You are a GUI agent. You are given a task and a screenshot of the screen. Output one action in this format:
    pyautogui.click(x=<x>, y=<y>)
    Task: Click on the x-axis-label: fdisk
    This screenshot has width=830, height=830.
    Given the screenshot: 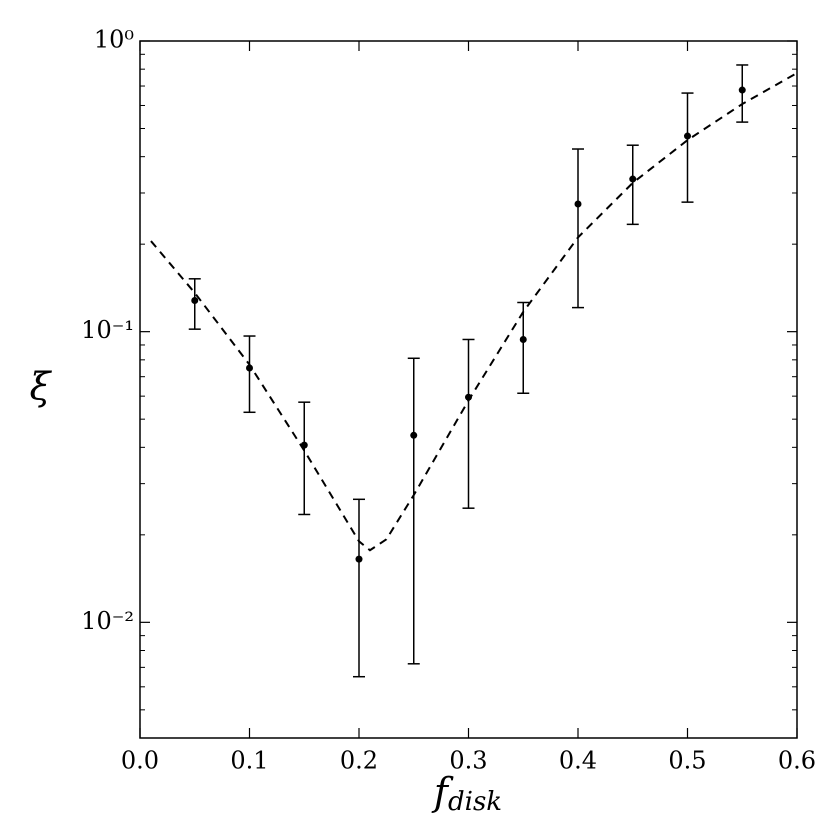 What is the action you would take?
    pyautogui.click(x=466, y=794)
    